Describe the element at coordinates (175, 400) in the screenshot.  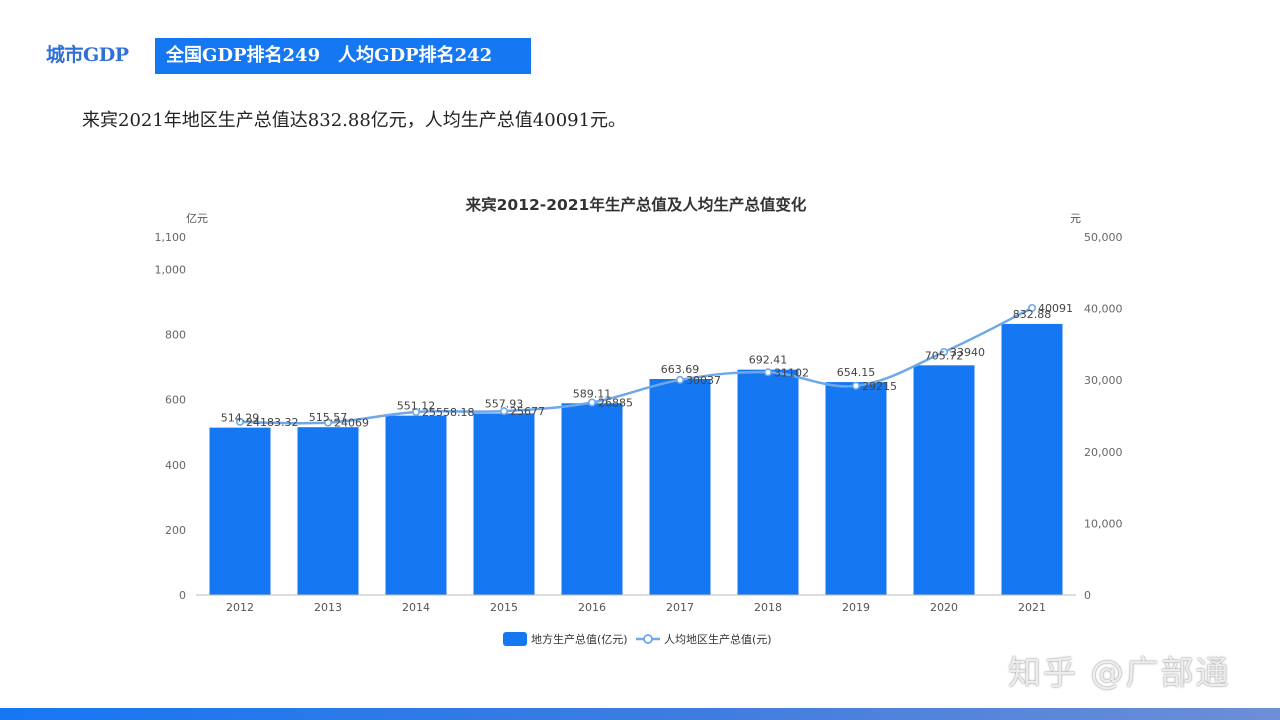
I see `left-tick-label: 600` at that location.